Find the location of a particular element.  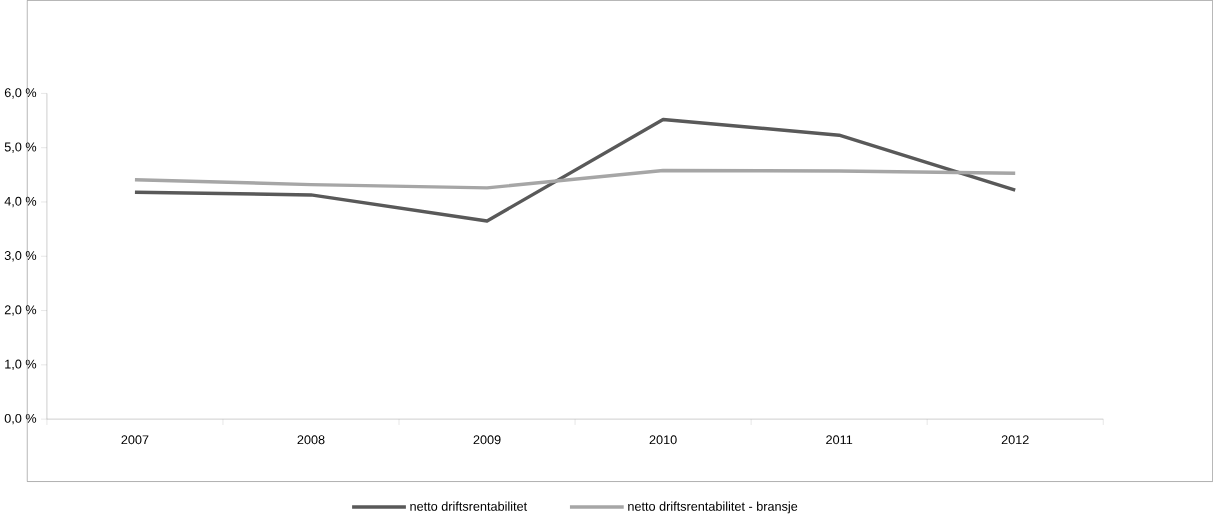

y-tick-label: 0,0 % is located at coordinates (20, 419).